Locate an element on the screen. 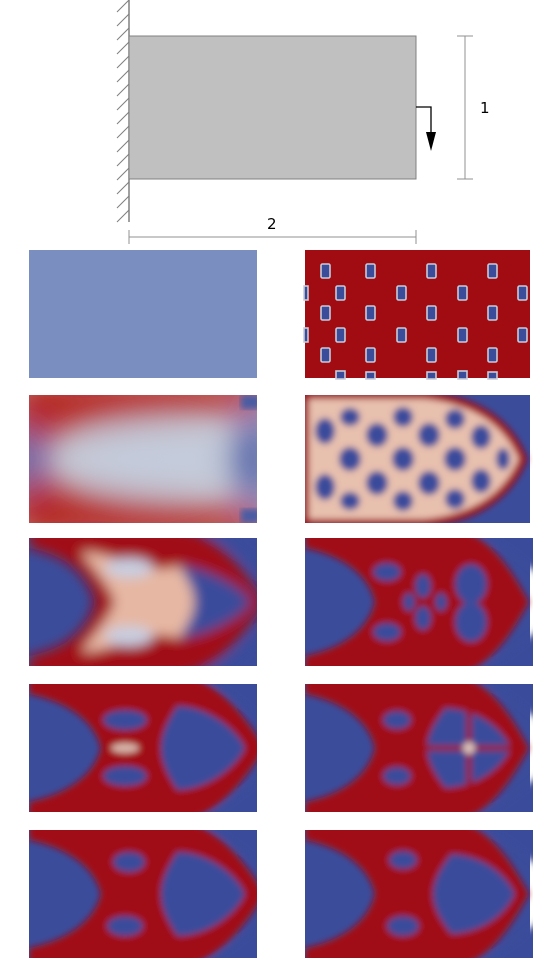 The image size is (560, 976). design-domain is located at coordinates (272, 107).